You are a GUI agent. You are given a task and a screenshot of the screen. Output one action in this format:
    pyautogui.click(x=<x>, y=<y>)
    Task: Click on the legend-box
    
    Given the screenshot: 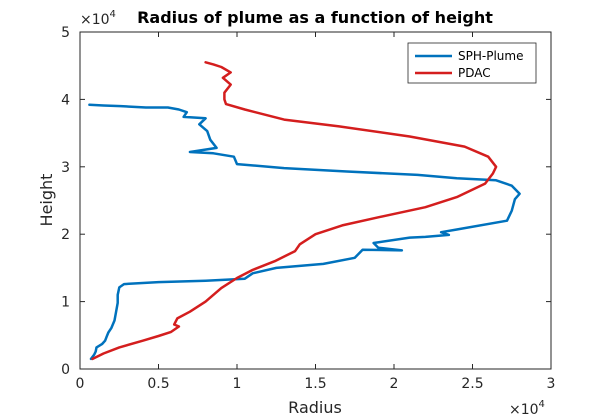 What is the action you would take?
    pyautogui.click(x=472, y=63)
    